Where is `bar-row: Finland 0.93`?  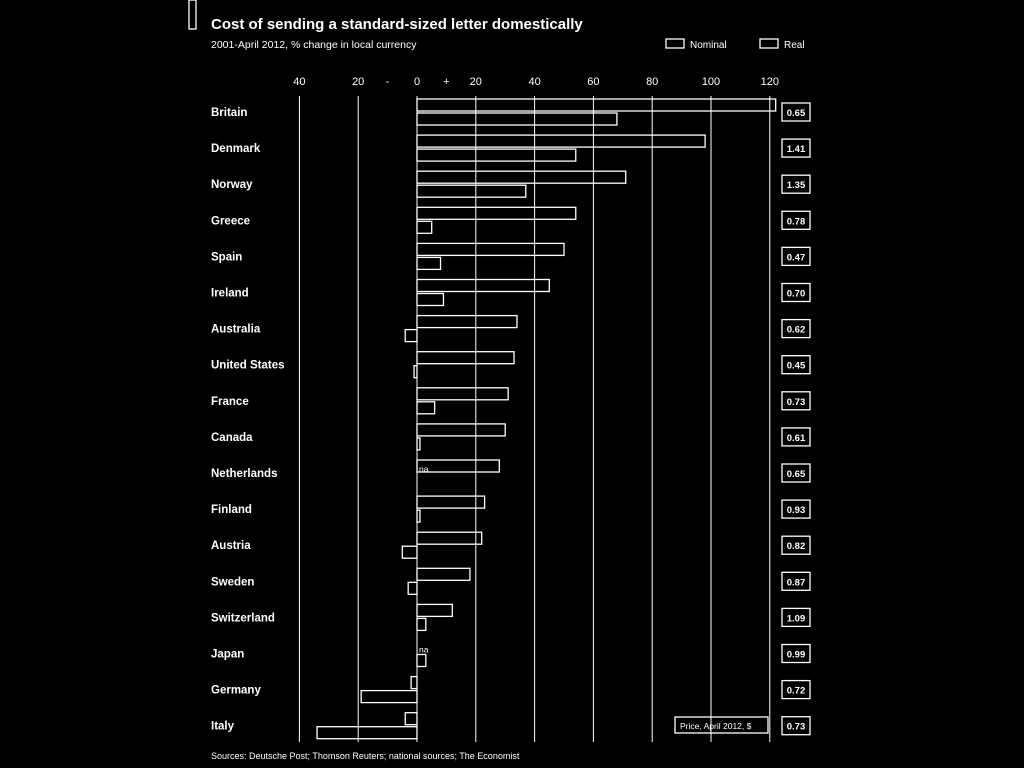 bar-row: Finland 0.93 is located at coordinates (511, 509).